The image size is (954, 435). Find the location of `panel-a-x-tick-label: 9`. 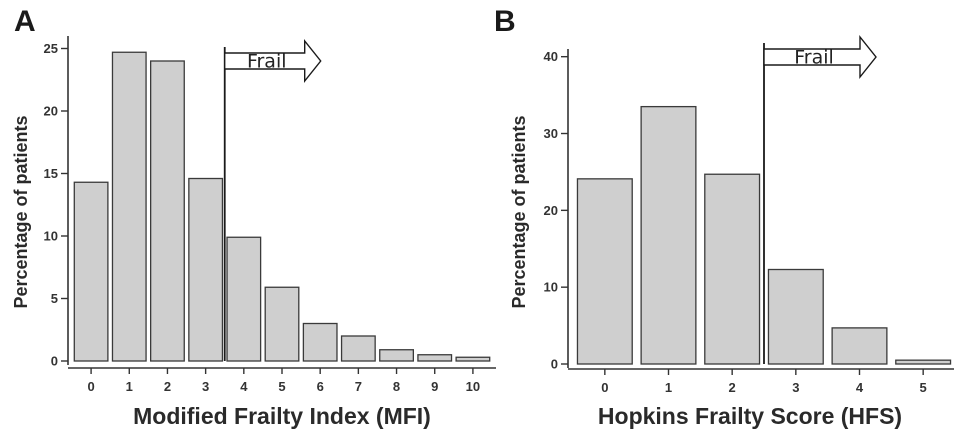

panel-a-x-tick-label: 9 is located at coordinates (434, 386).